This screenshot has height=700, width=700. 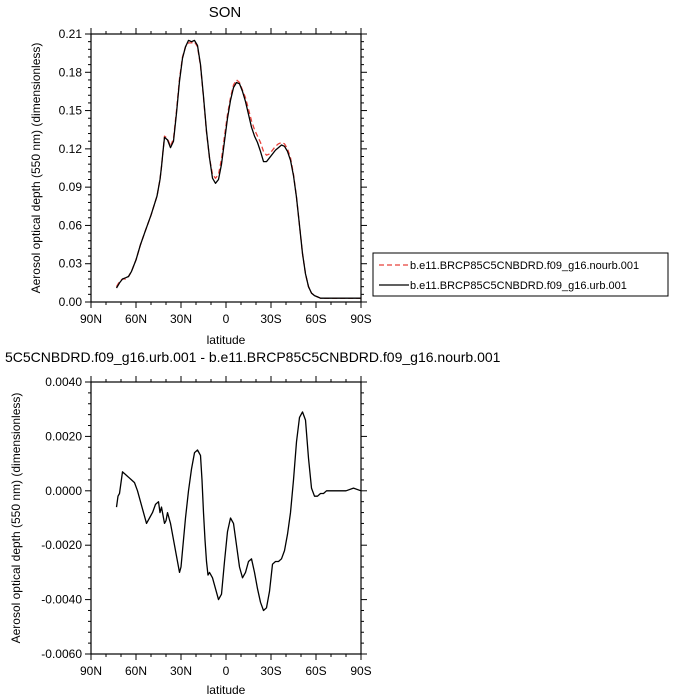 What do you see at coordinates (71, 149) in the screenshot?
I see `y-tick-label: 0.12` at bounding box center [71, 149].